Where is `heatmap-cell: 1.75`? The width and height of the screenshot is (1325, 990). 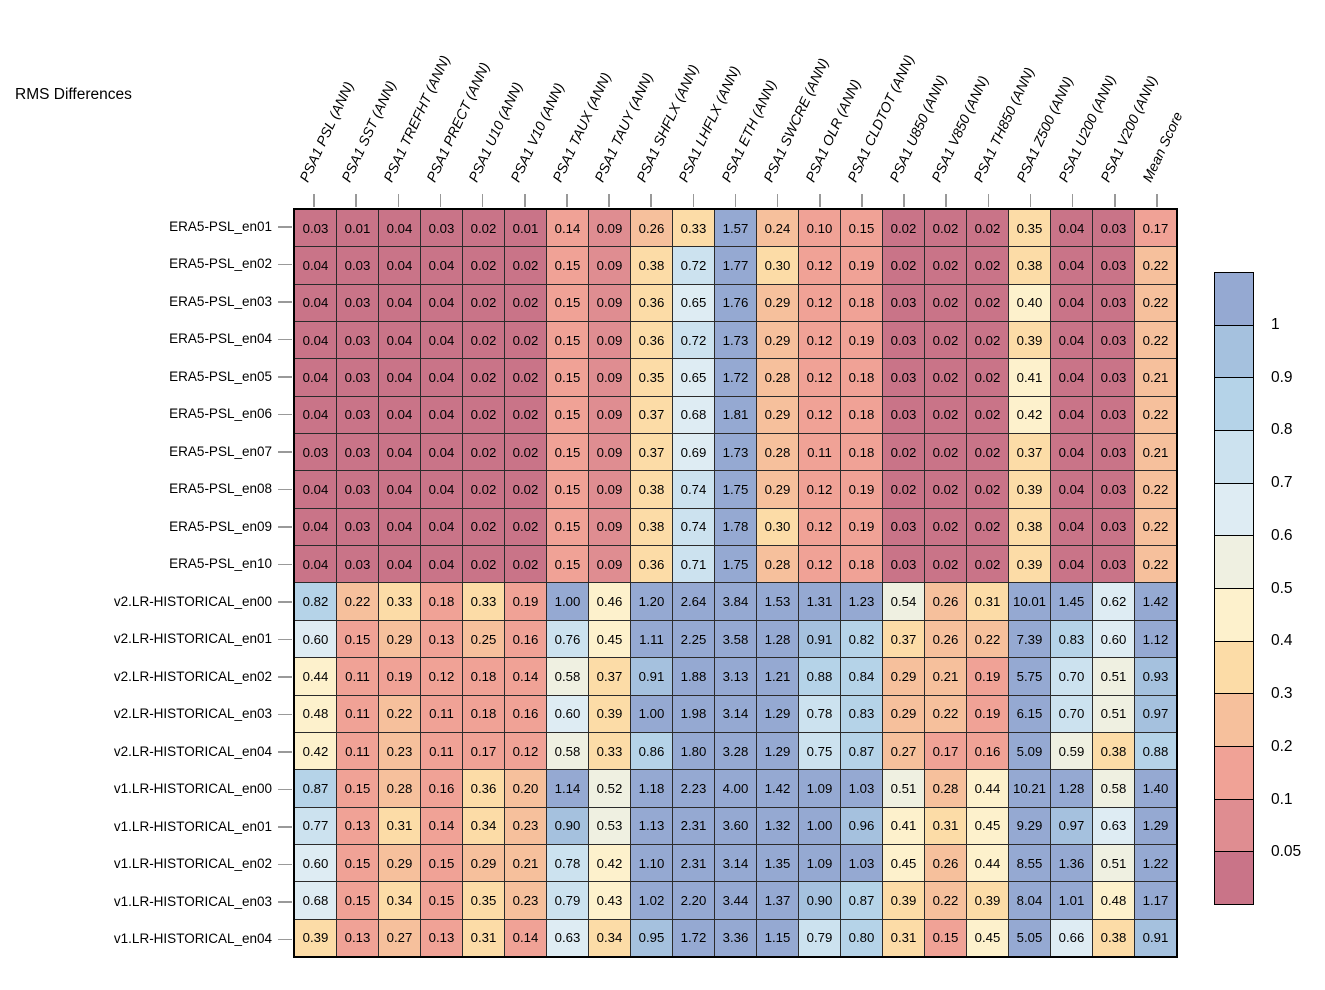
heatmap-cell: 1.75 is located at coordinates (735, 489).